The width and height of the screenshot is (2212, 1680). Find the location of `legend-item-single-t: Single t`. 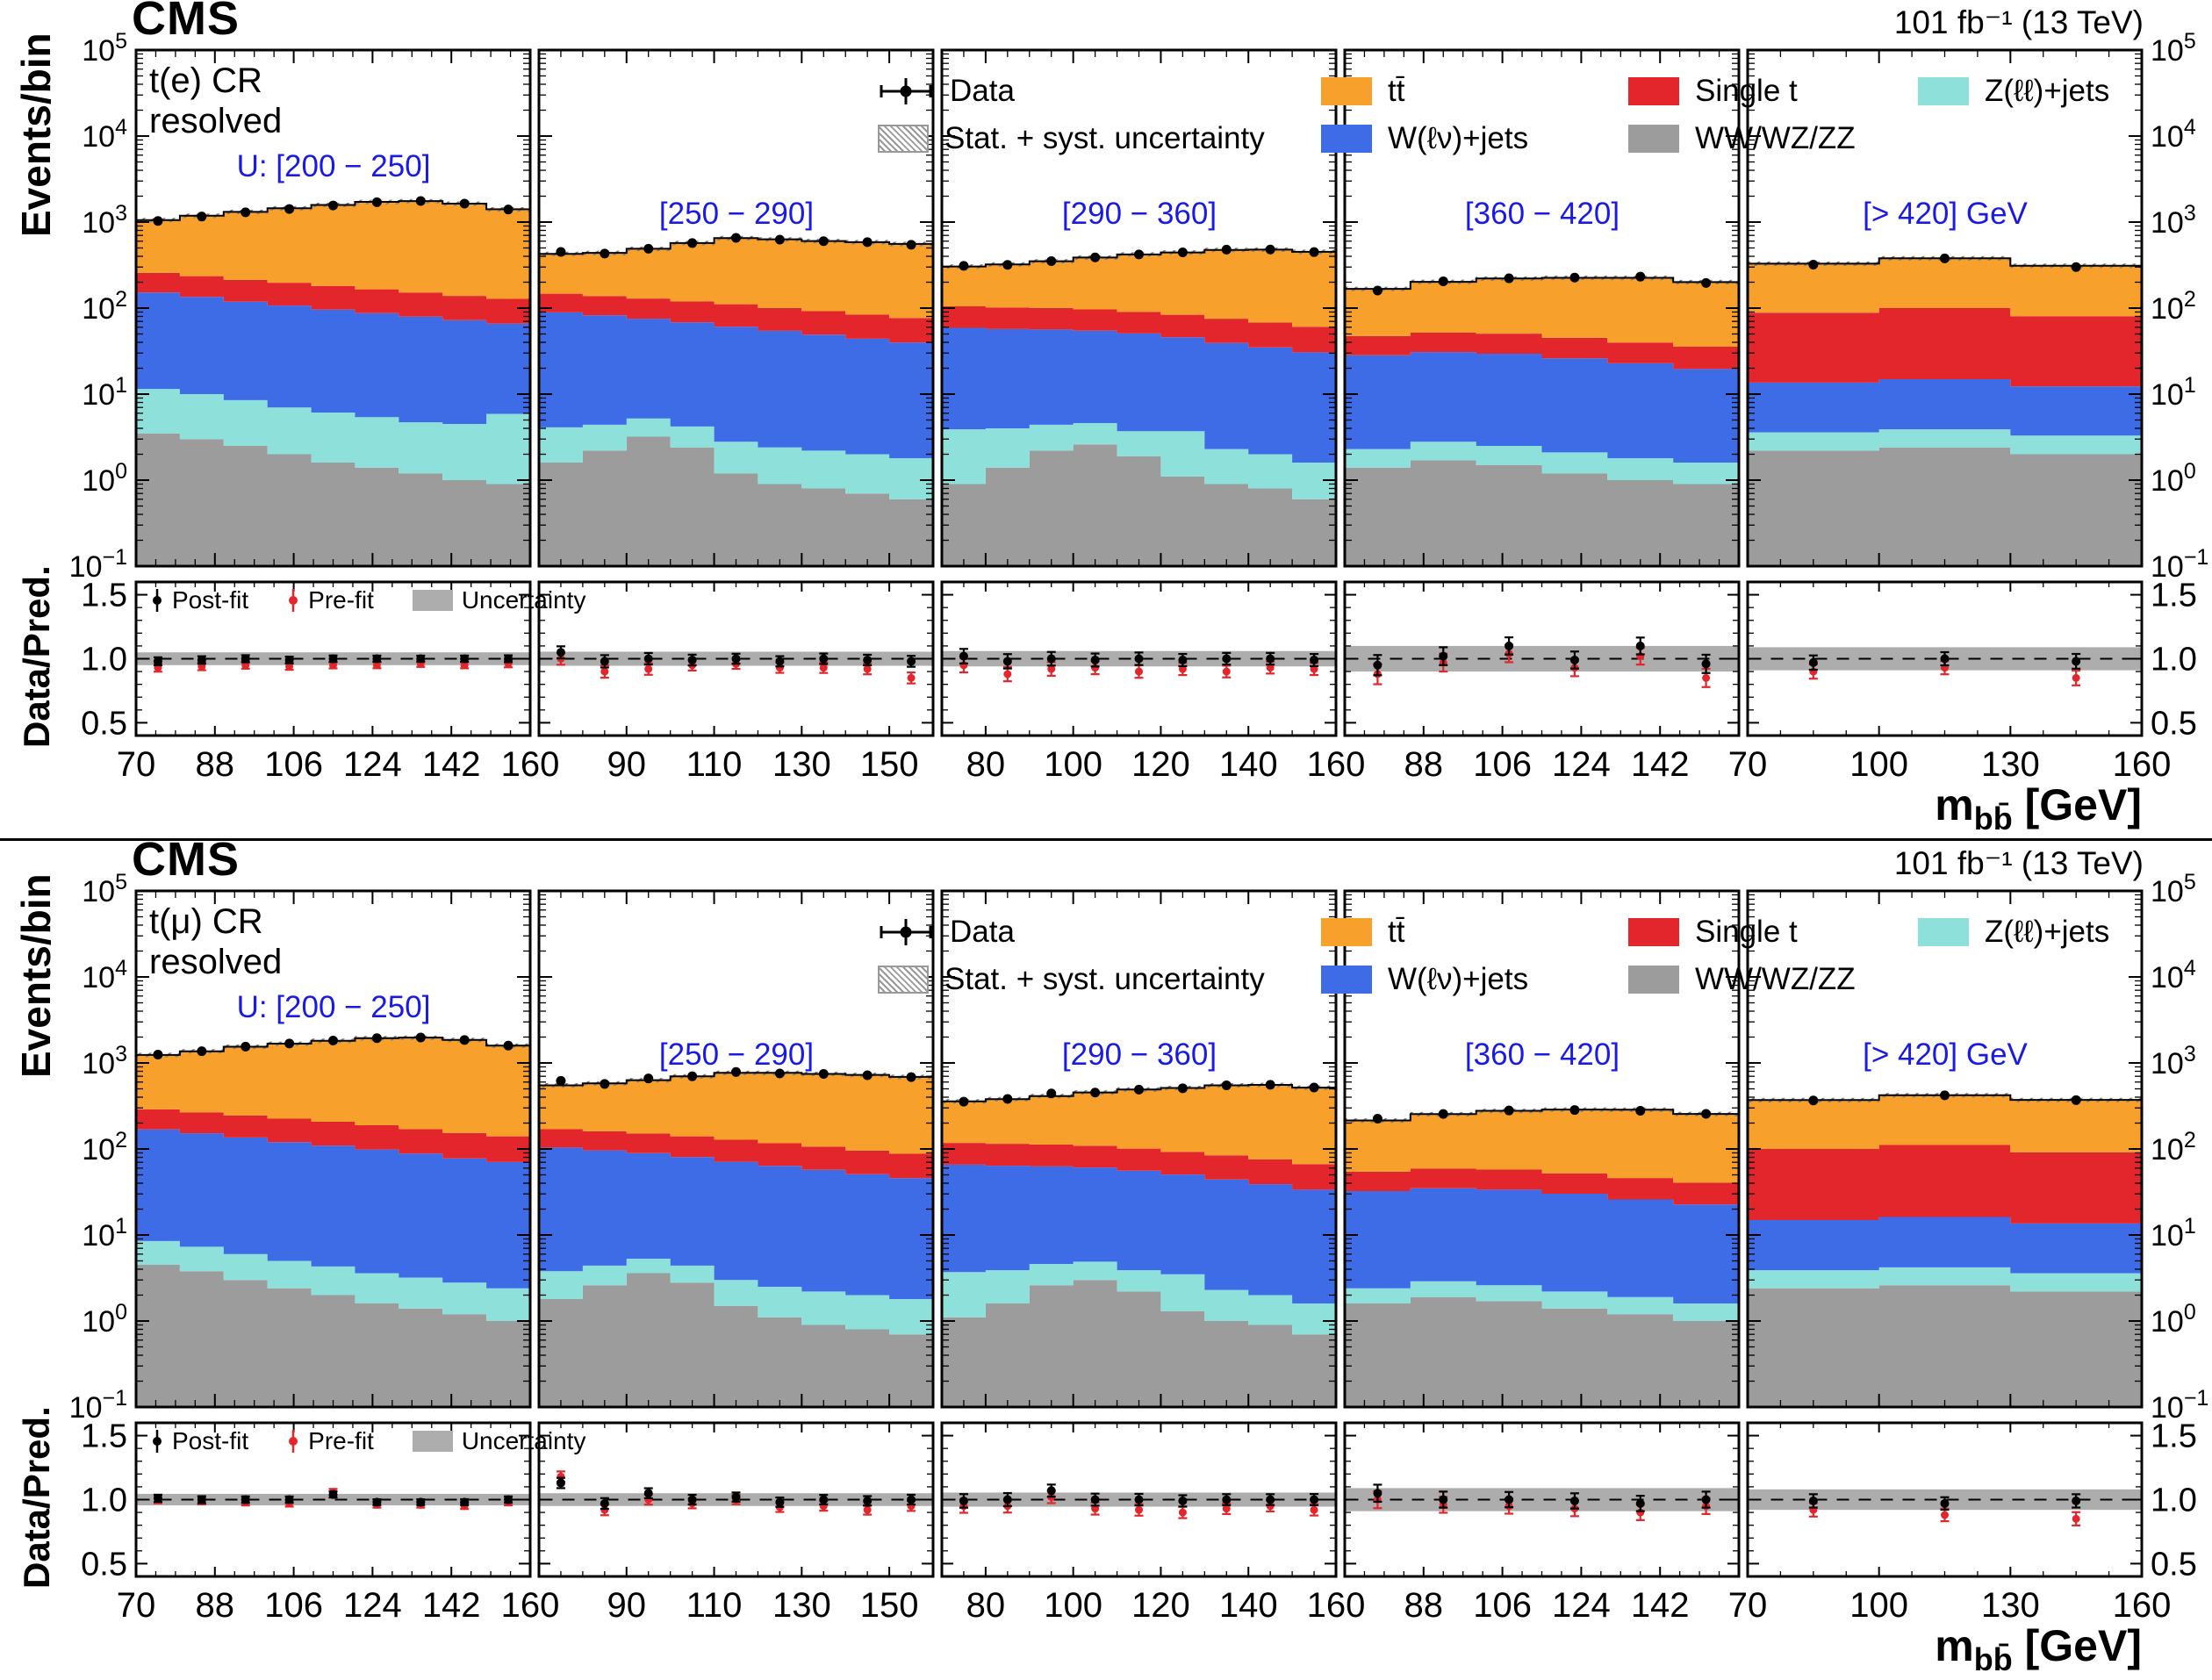

legend-item-single-t: Single t is located at coordinates (1713, 91).